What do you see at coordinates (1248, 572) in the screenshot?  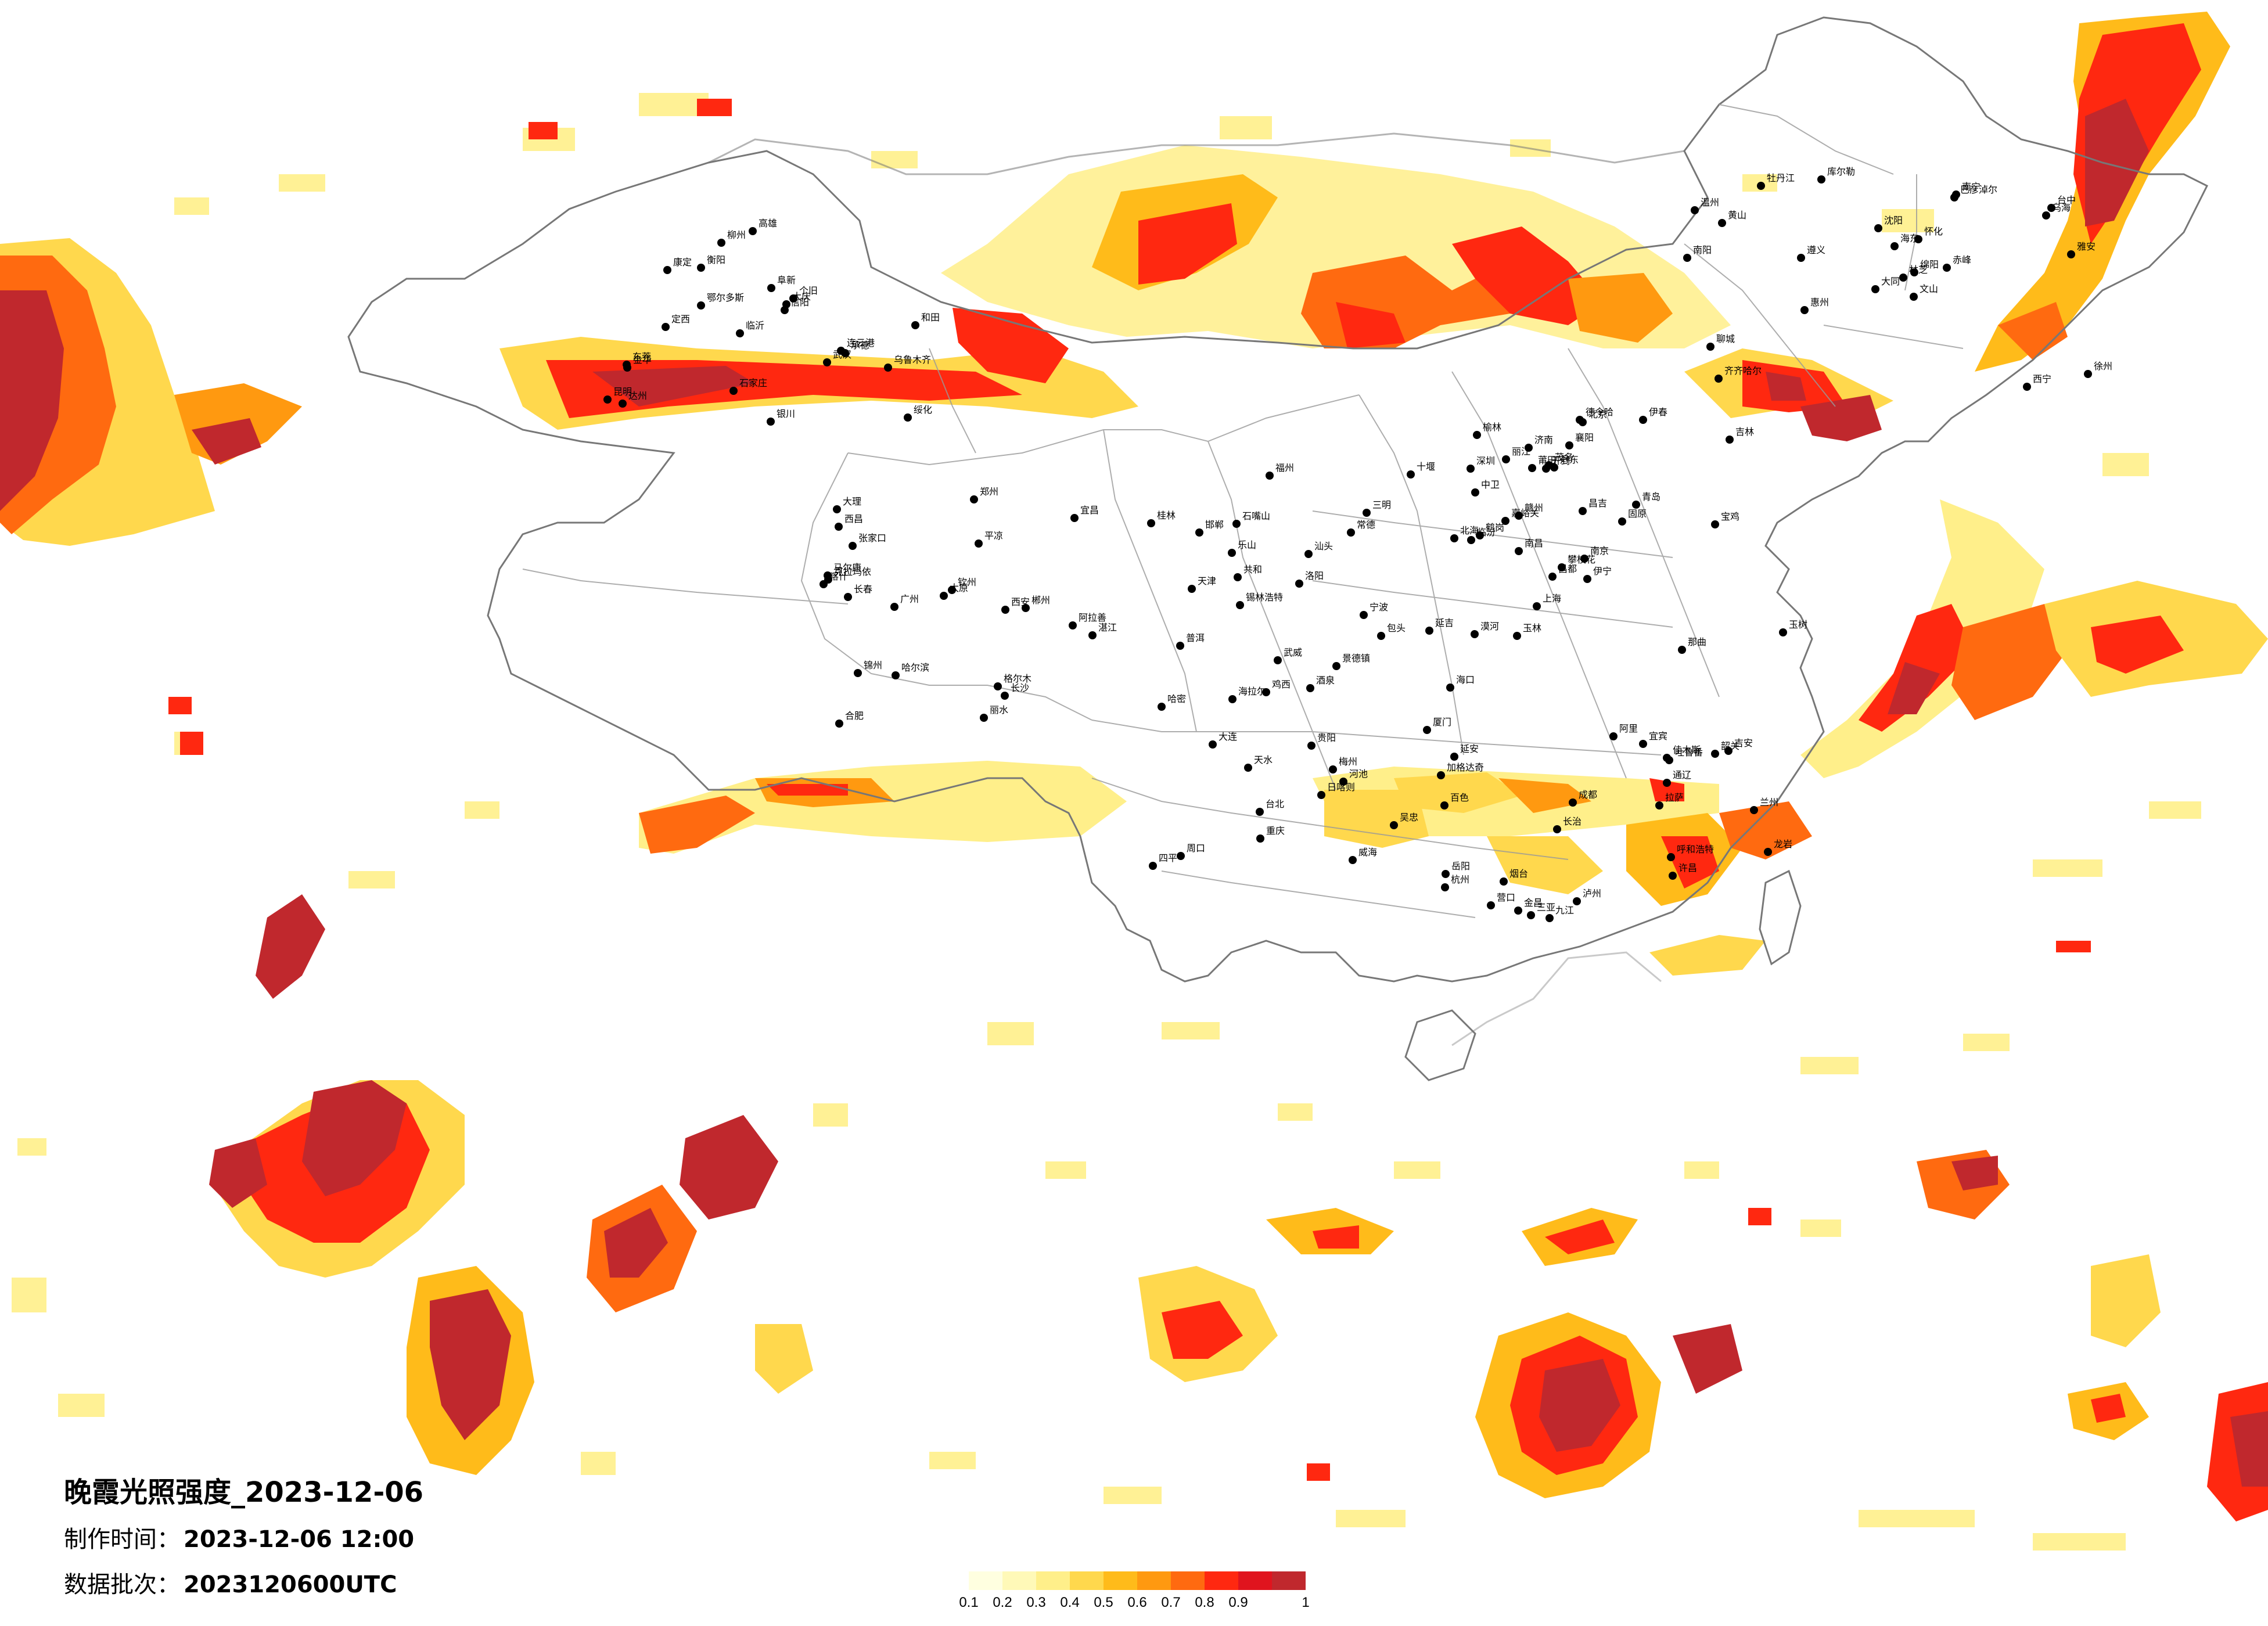 I see `city-marker: 共和` at bounding box center [1248, 572].